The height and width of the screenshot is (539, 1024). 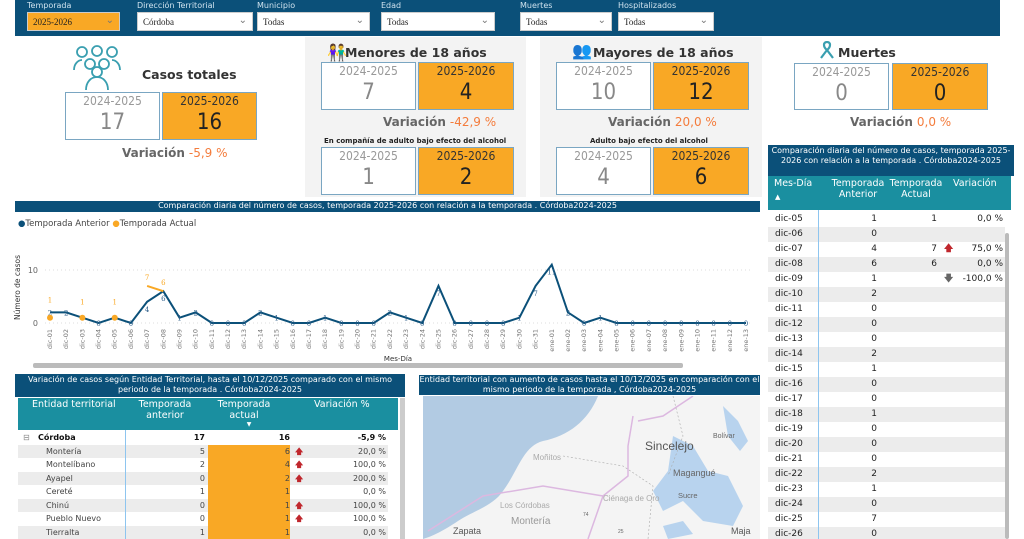 What do you see at coordinates (886, 294) in the screenshot?
I see `table-row: dic-10 2` at bounding box center [886, 294].